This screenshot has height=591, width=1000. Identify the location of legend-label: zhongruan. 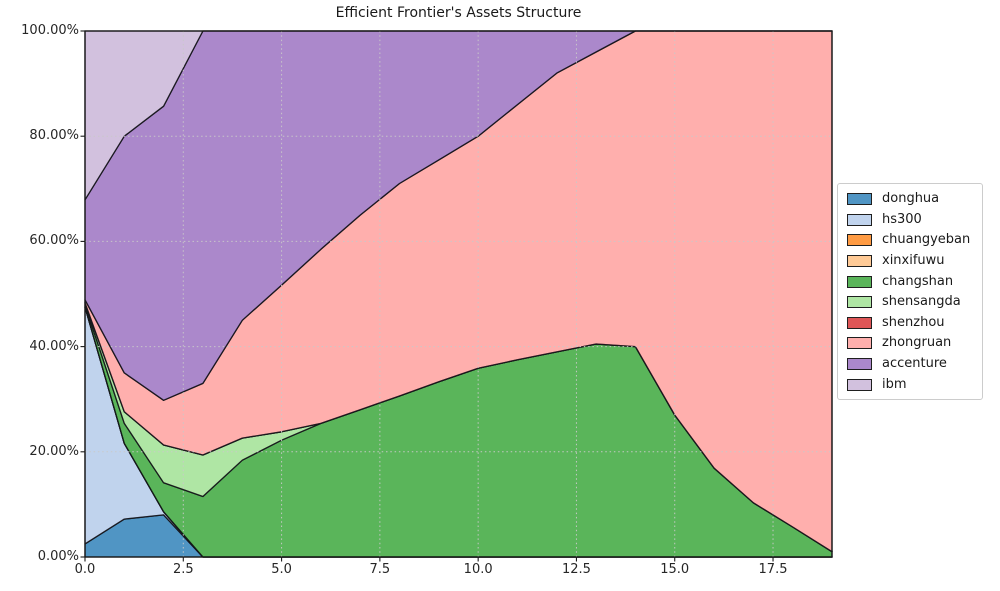
(917, 343).